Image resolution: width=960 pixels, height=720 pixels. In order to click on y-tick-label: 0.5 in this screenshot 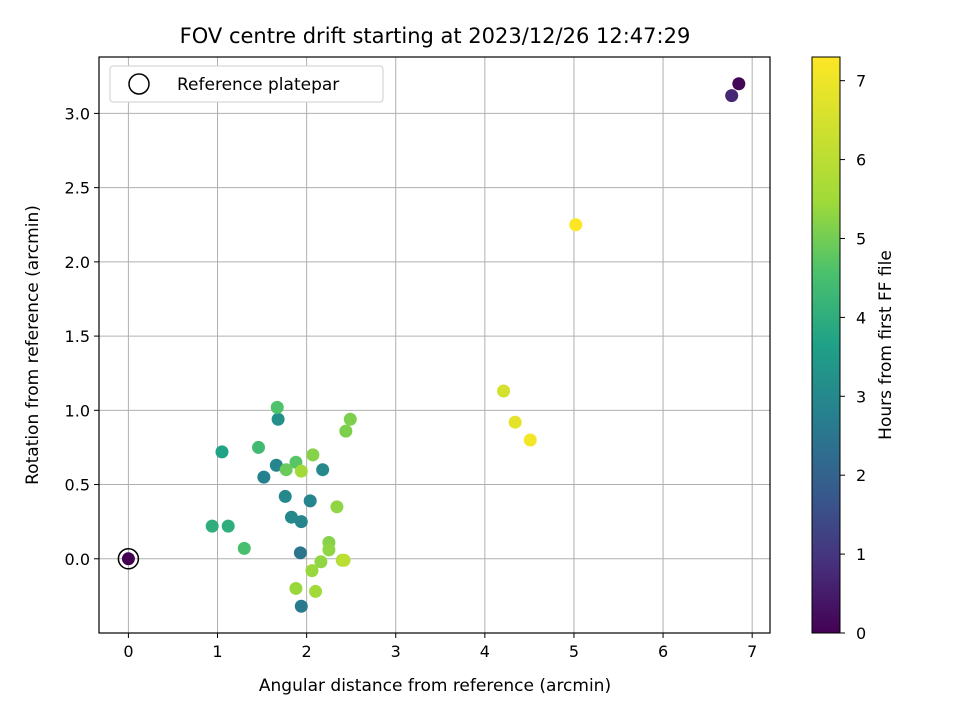, I will do `click(77, 485)`.